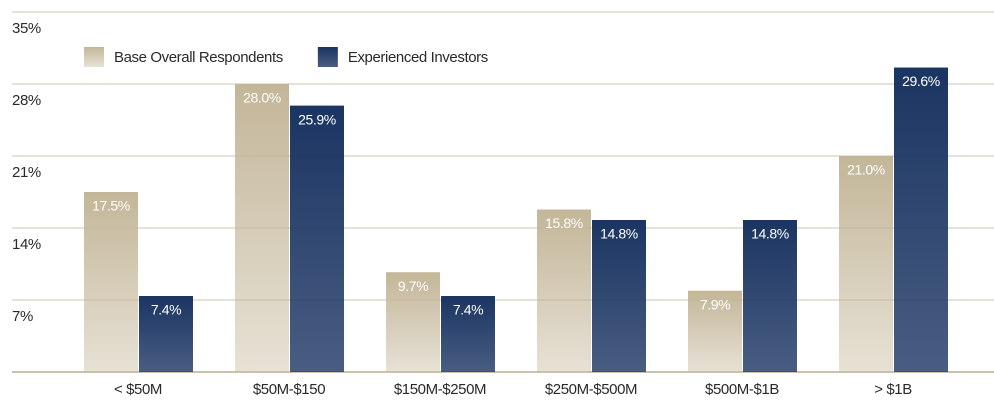 Image resolution: width=994 pixels, height=405 pixels. Describe the element at coordinates (262, 98) in the screenshot. I see `value-label: 28.0%` at that location.